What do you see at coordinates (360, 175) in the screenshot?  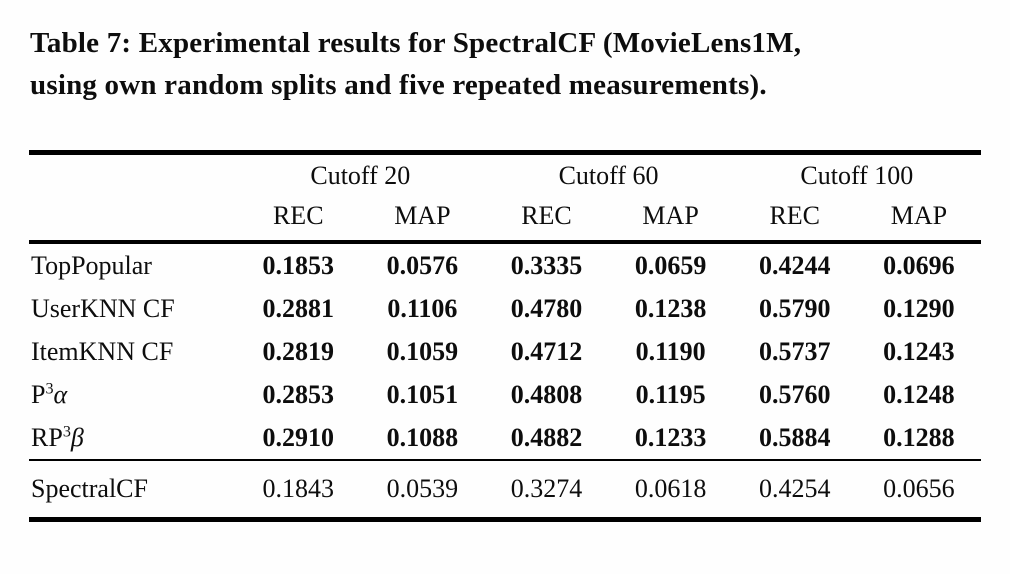 I see `cutoff-20-group-header: Cutoff 20` at bounding box center [360, 175].